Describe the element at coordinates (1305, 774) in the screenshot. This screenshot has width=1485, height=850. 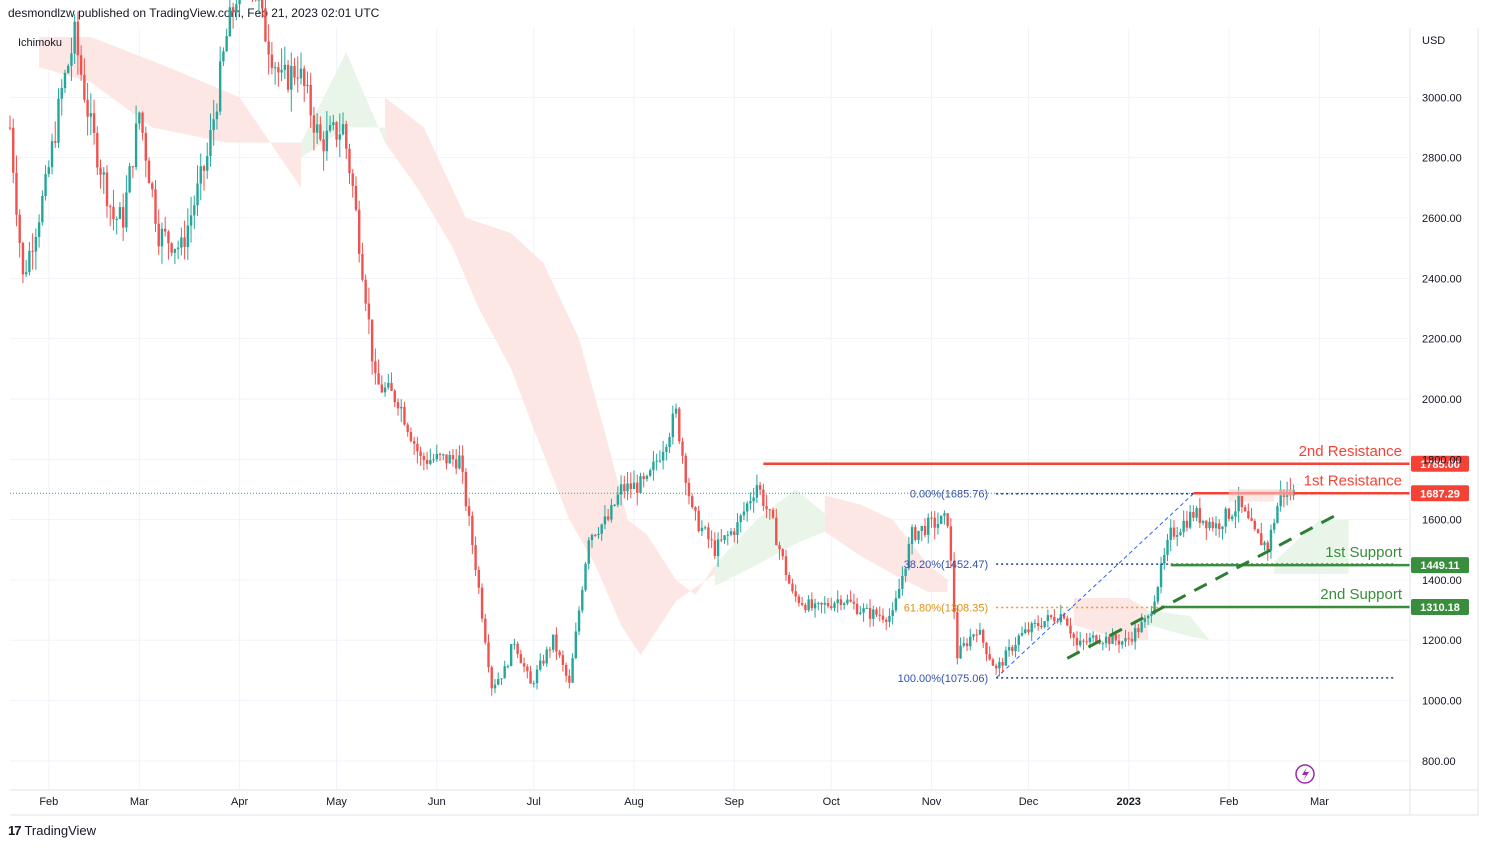
I see `lightning-icon` at that location.